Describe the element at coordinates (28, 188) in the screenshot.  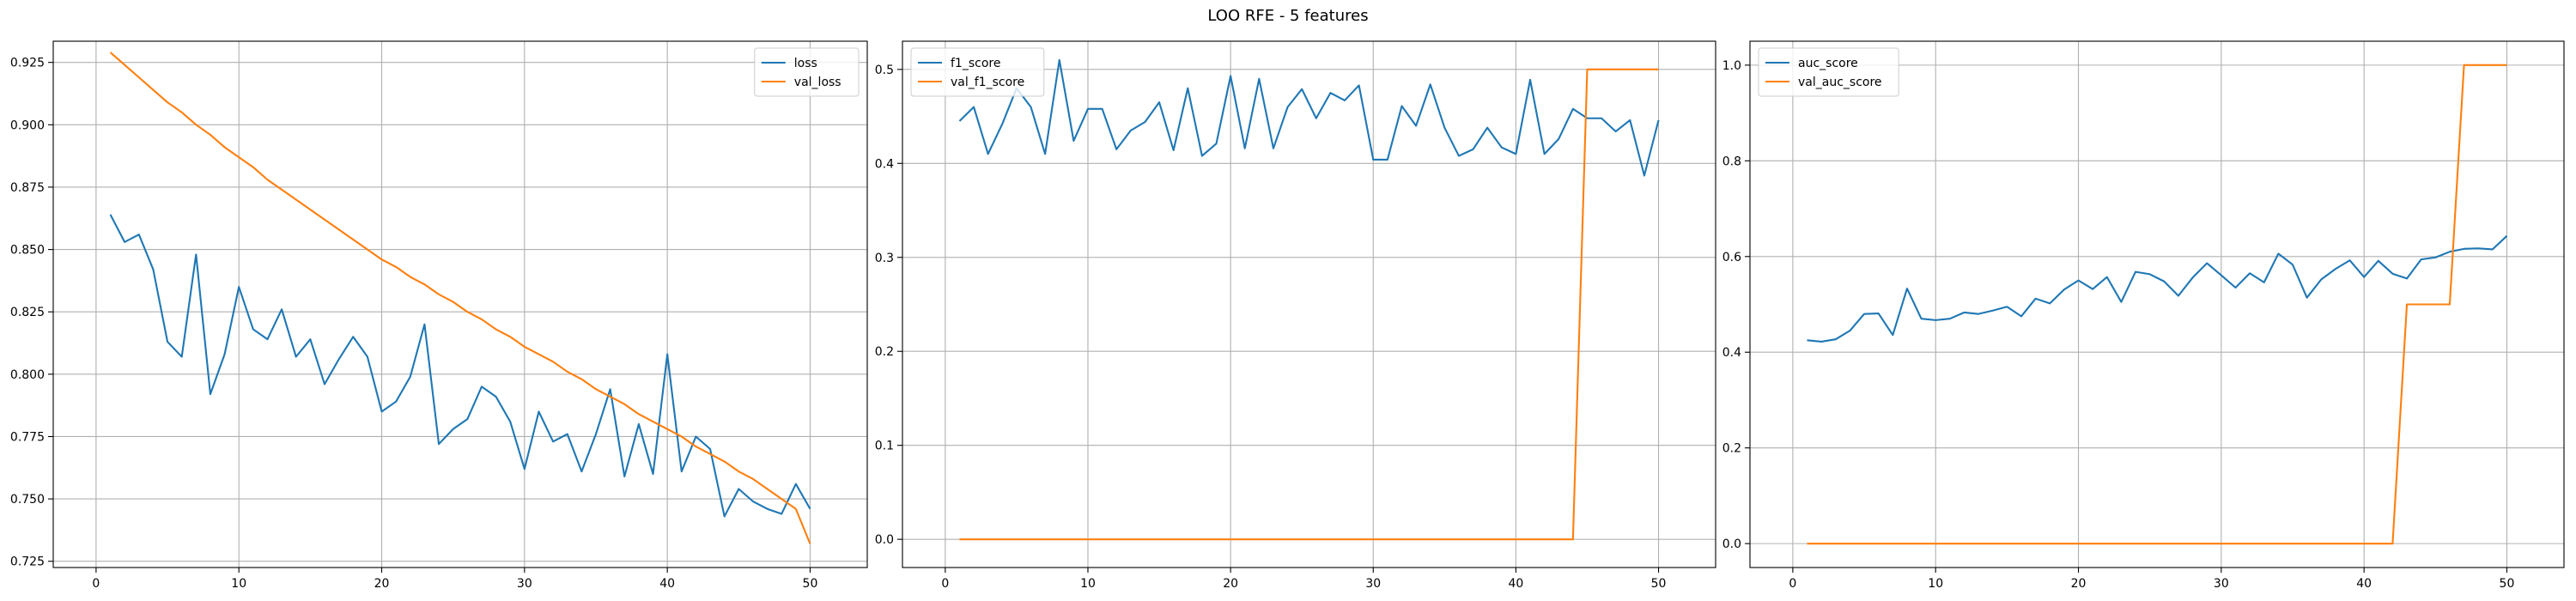
I see `y-tick-label: 0.875` at that location.